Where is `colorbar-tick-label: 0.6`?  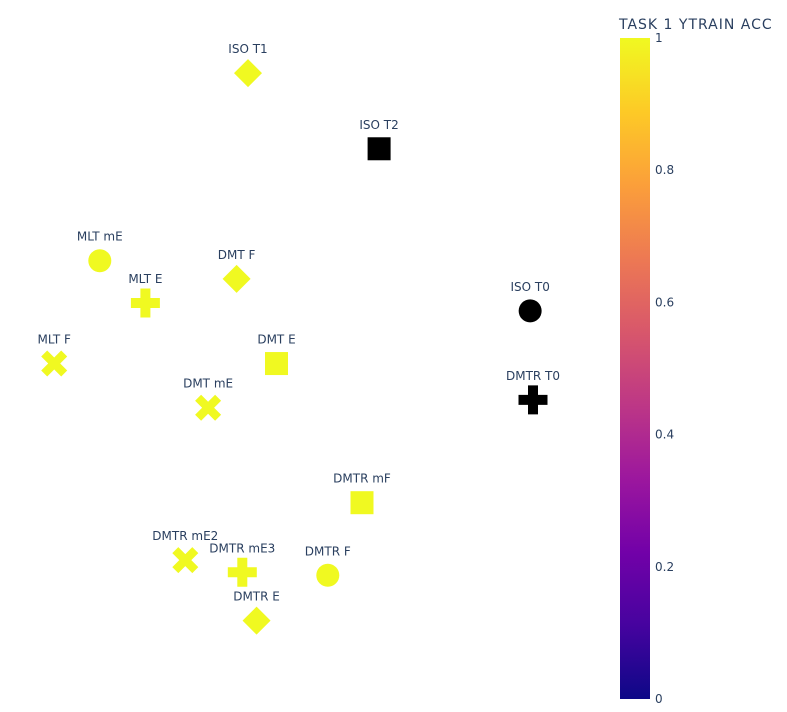
colorbar-tick-label: 0.6 is located at coordinates (664, 302).